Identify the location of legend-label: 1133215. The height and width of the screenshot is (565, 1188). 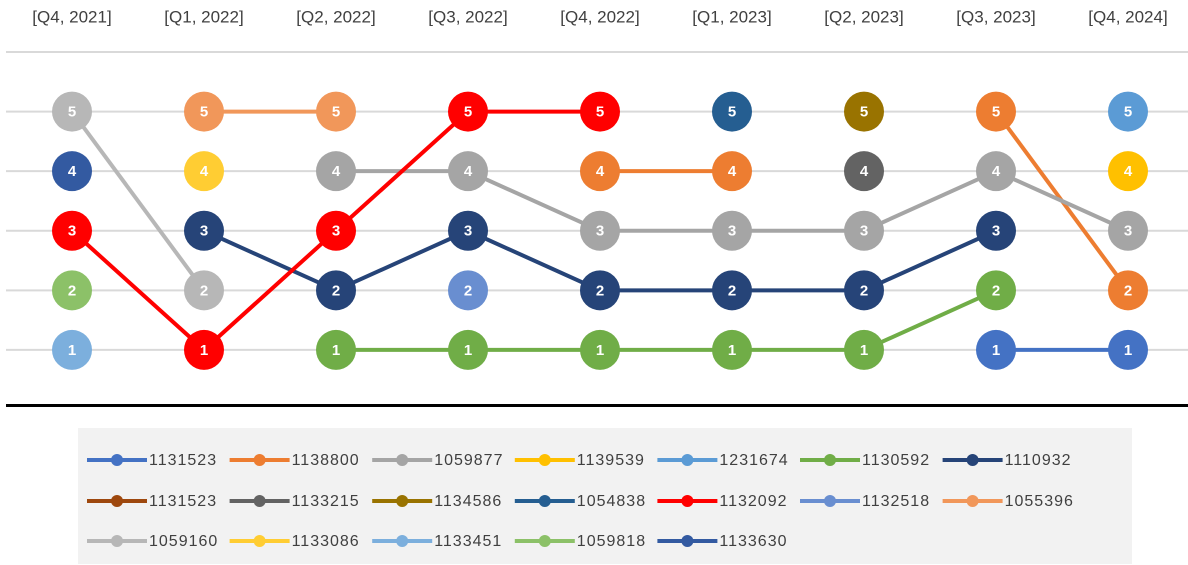
(326, 501).